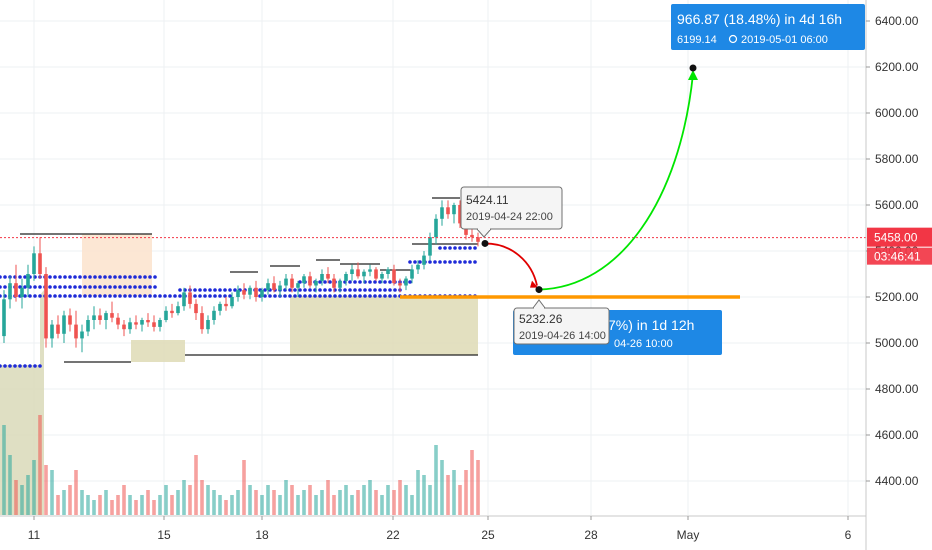 The width and height of the screenshot is (932, 550). I want to click on tooltip-5424-price: 5424.11, so click(487, 200).